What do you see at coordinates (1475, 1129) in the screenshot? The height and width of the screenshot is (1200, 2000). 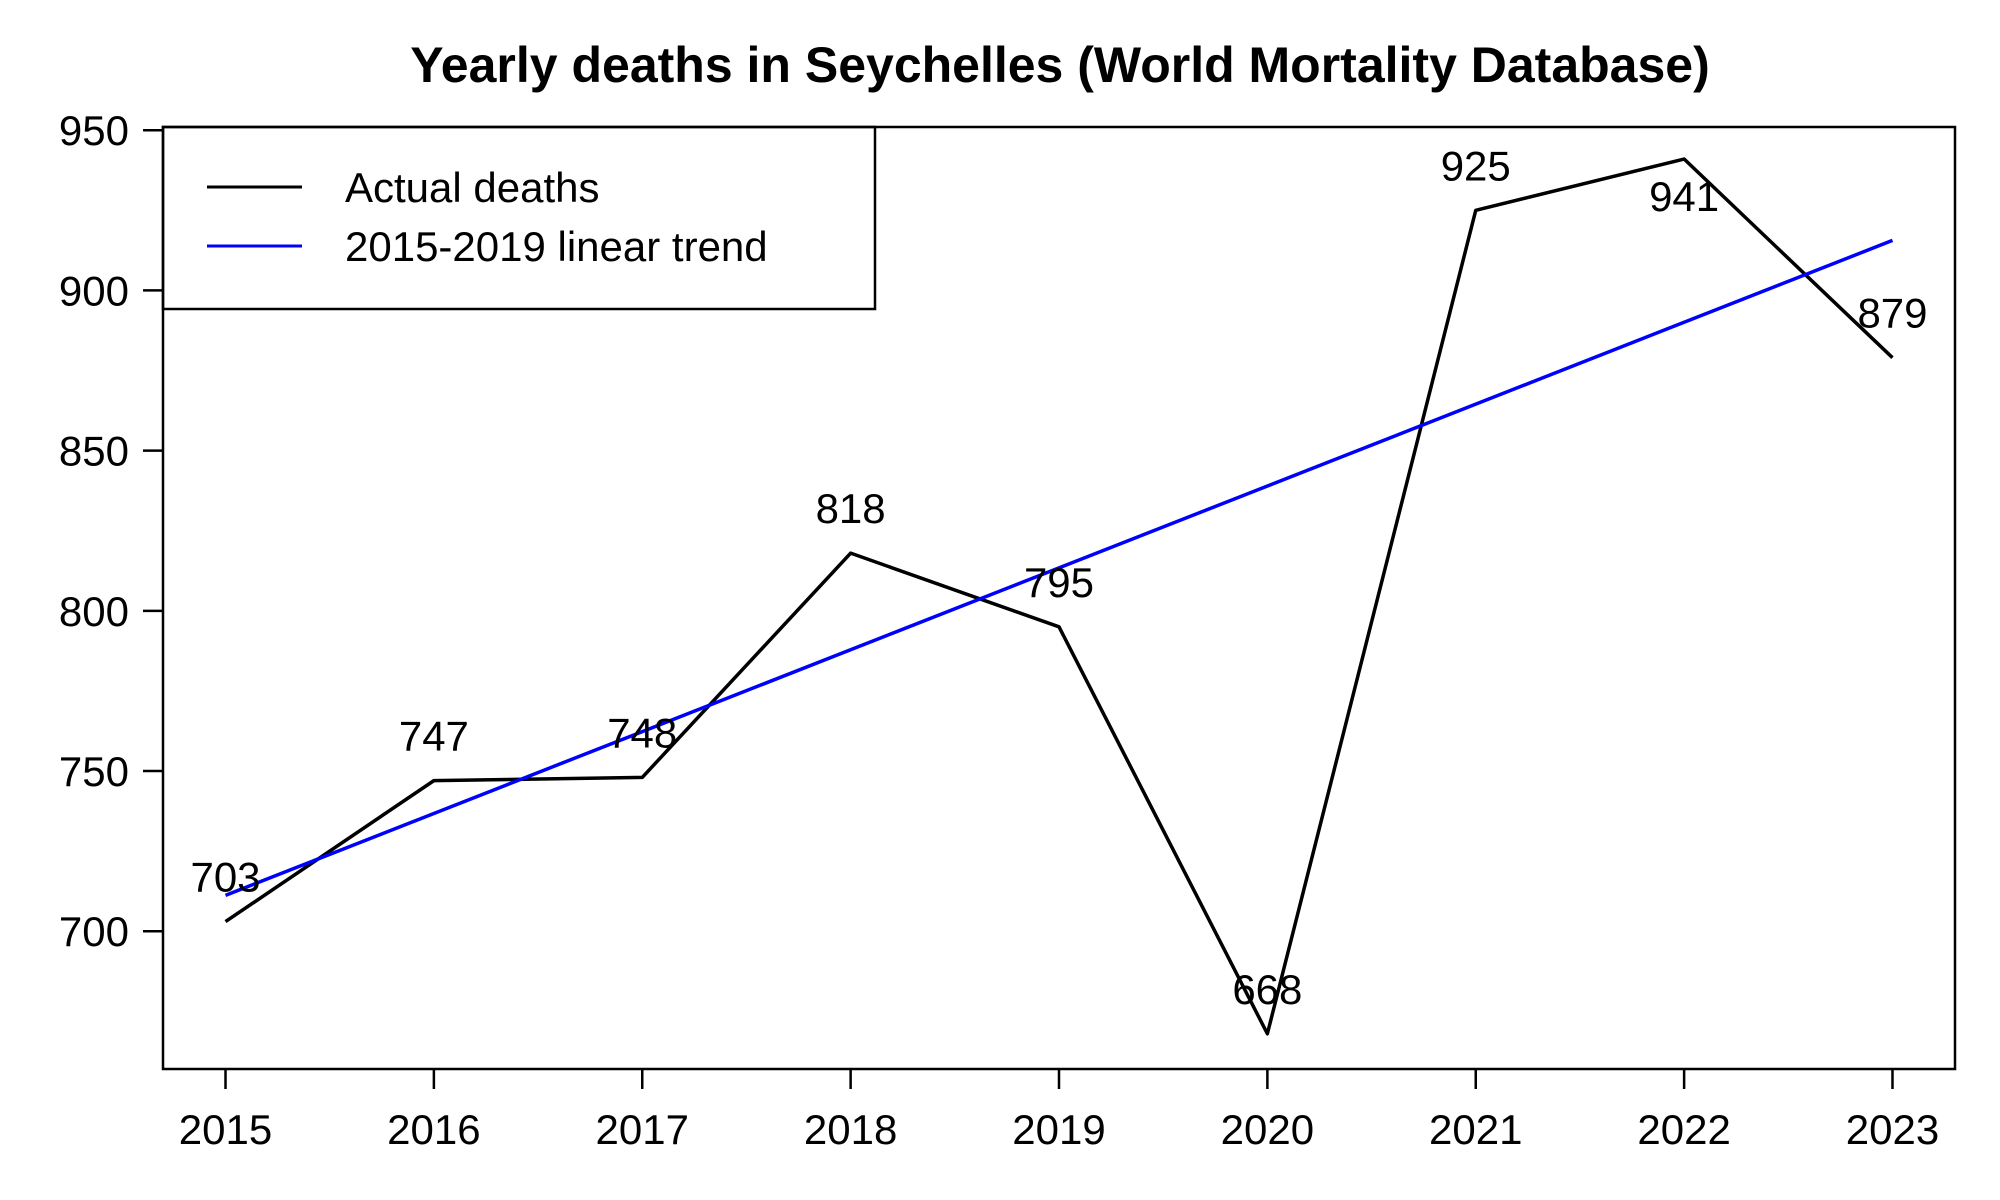 I see `x-tick-label-2021: 2021` at bounding box center [1475, 1129].